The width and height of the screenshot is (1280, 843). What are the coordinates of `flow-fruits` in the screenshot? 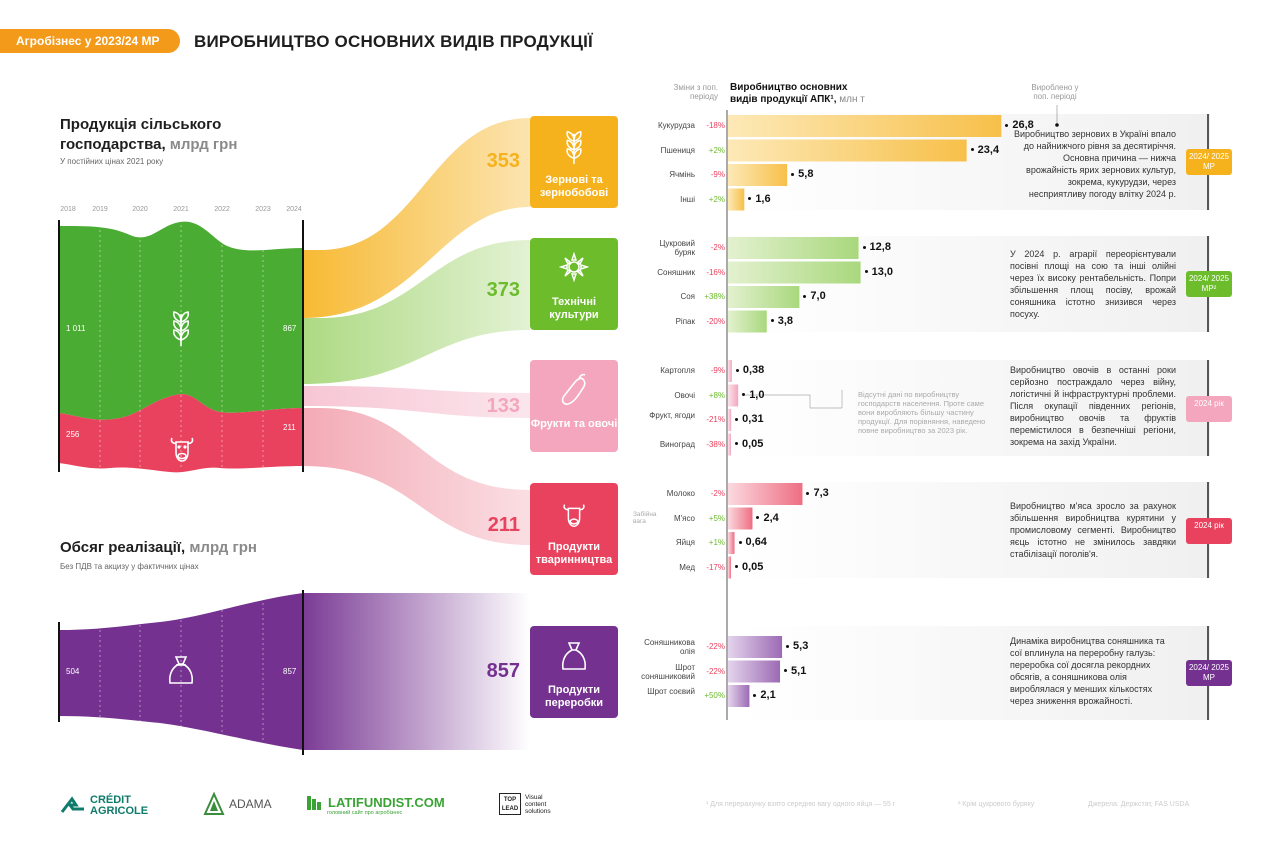 It's located at (416, 402).